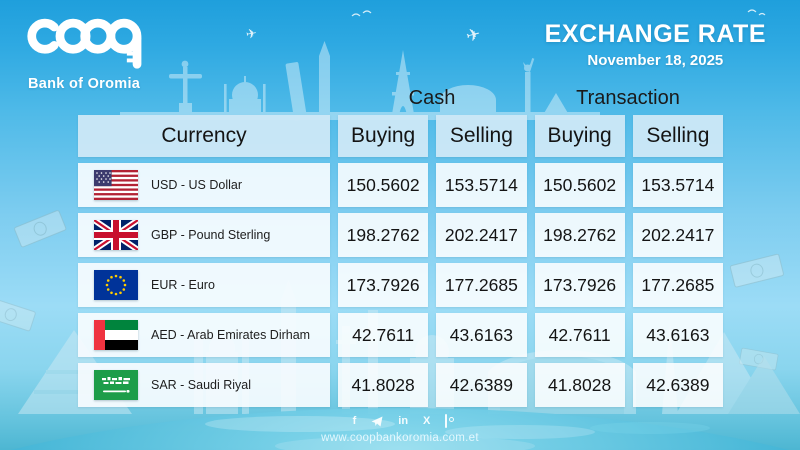 The height and width of the screenshot is (450, 800). I want to click on rate-aed-cash-selling: 43.6163, so click(481, 335).